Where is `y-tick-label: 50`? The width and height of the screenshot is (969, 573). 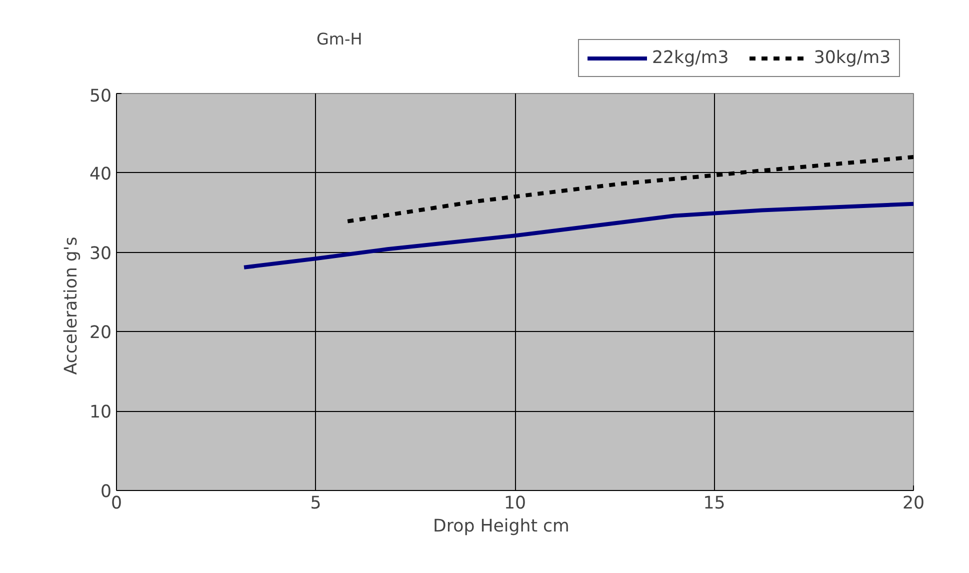 y-tick-label: 50 is located at coordinates (100, 96).